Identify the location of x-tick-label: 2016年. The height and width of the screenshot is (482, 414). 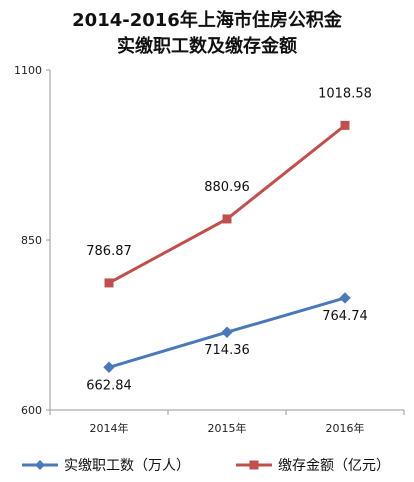
(345, 428).